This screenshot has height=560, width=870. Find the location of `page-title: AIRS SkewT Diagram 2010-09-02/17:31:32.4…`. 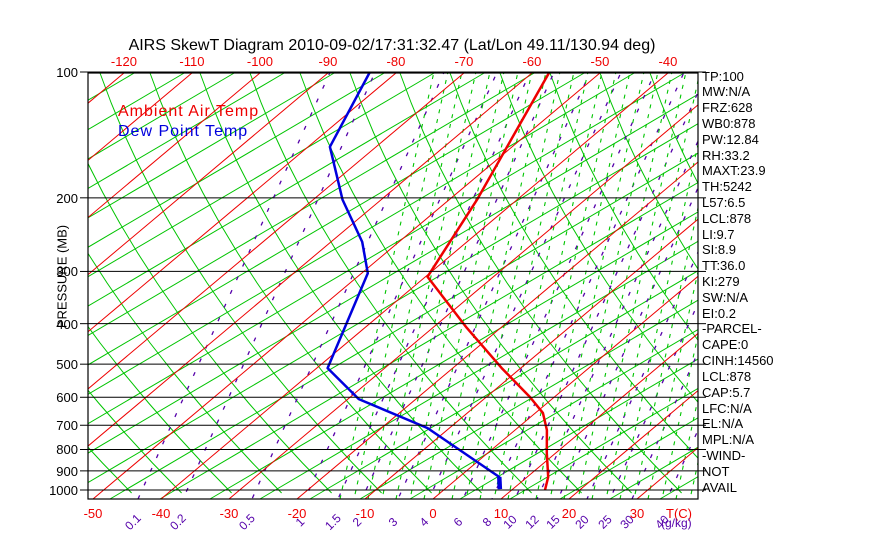

page-title: AIRS SkewT Diagram 2010-09-02/17:31:32.4… is located at coordinates (392, 45).